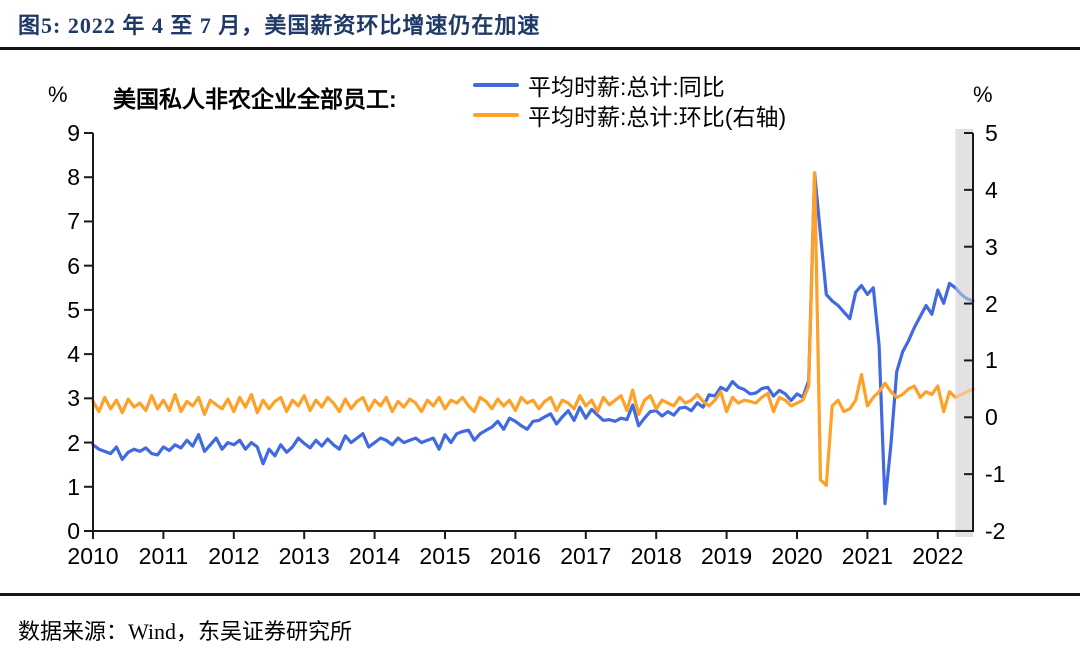 This screenshot has height=662, width=1080. Describe the element at coordinates (255, 99) in the screenshot. I see `chart-header: 美国私人非农企业全部员工:` at that location.